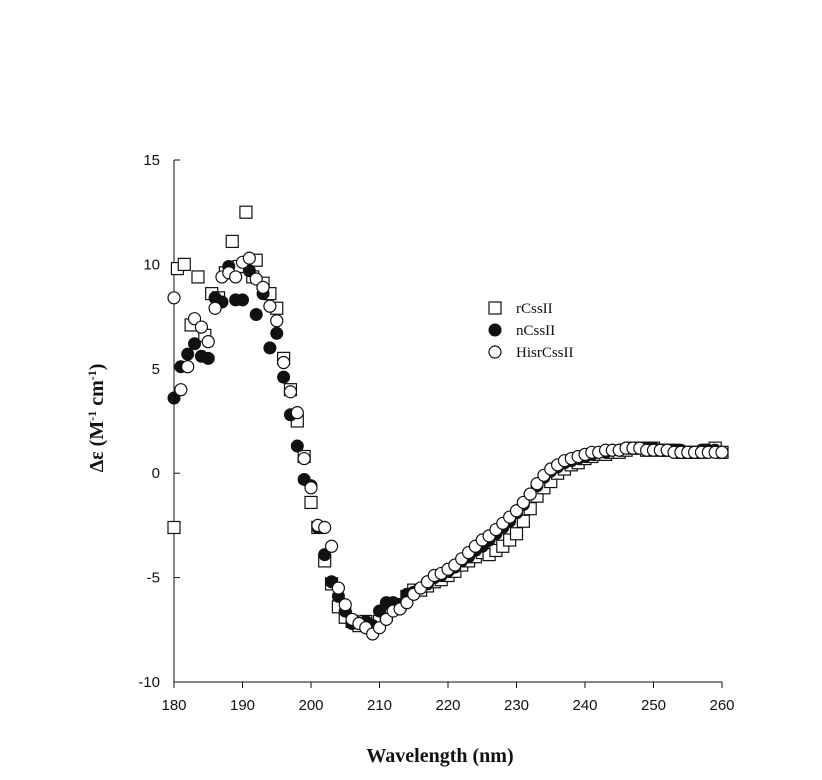  I want to click on legend-label-HisrCssII: HisrCssII, so click(545, 353).